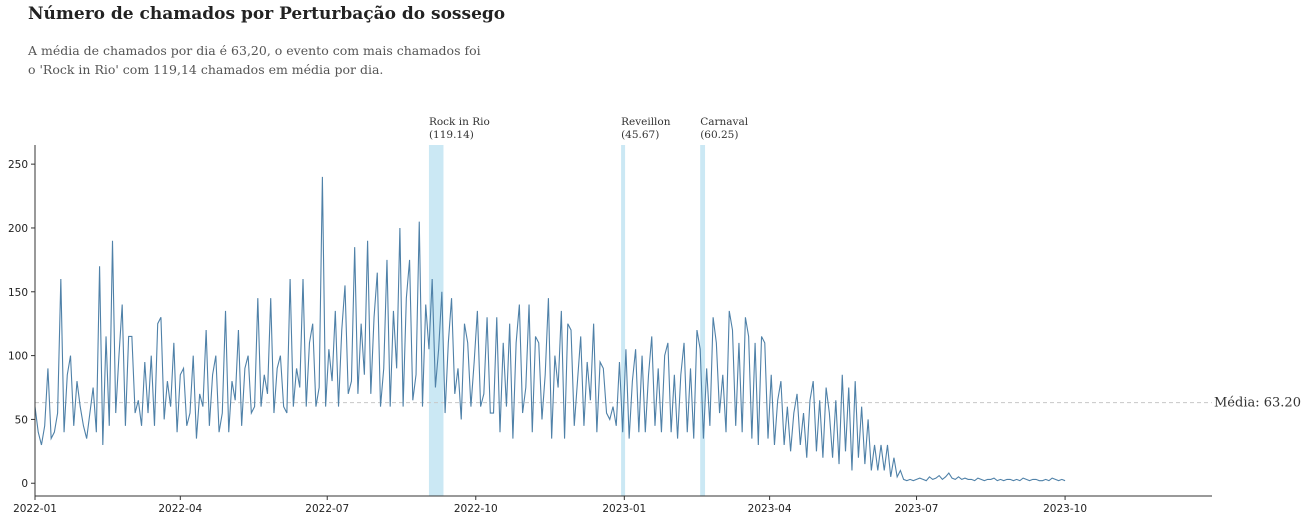 The width and height of the screenshot is (1305, 522). I want to click on event-value-0: (119.14), so click(451, 135).